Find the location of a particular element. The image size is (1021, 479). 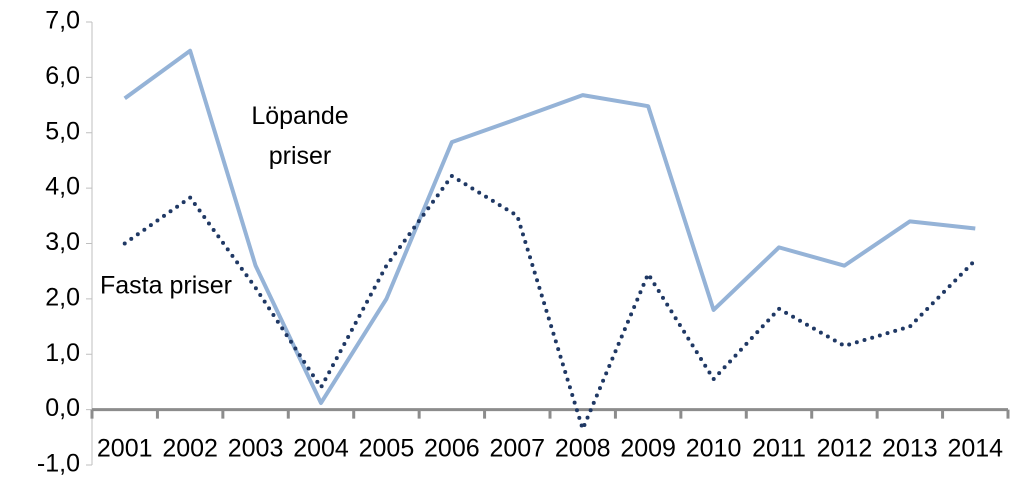

series-label: Löpande priser is located at coordinates (299, 136).